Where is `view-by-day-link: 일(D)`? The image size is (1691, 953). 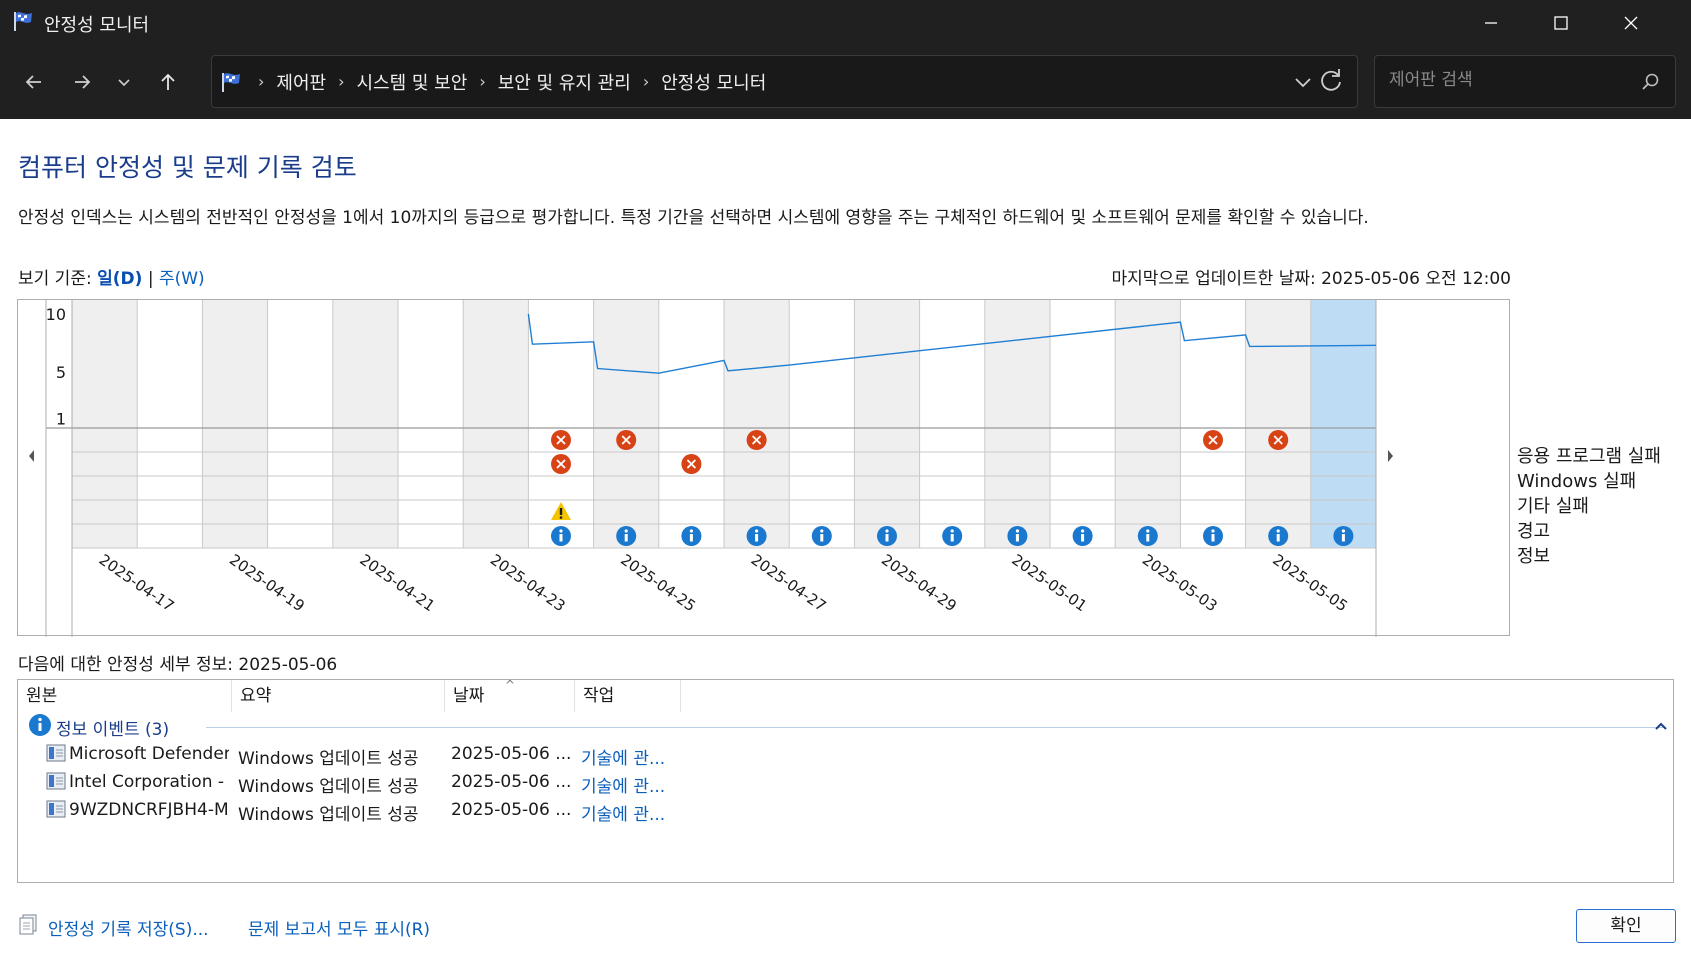 view-by-day-link: 일(D) is located at coordinates (120, 279).